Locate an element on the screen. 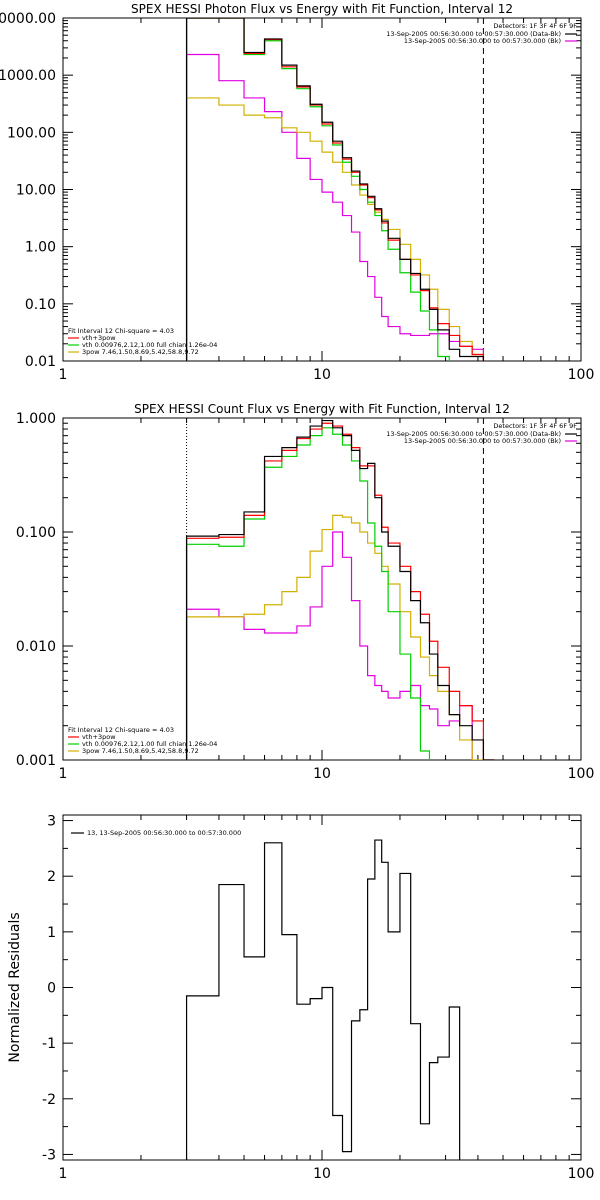 Image resolution: width=600 pixels, height=1200 pixels. y-tick-label: 10.00 is located at coordinates (36, 191).